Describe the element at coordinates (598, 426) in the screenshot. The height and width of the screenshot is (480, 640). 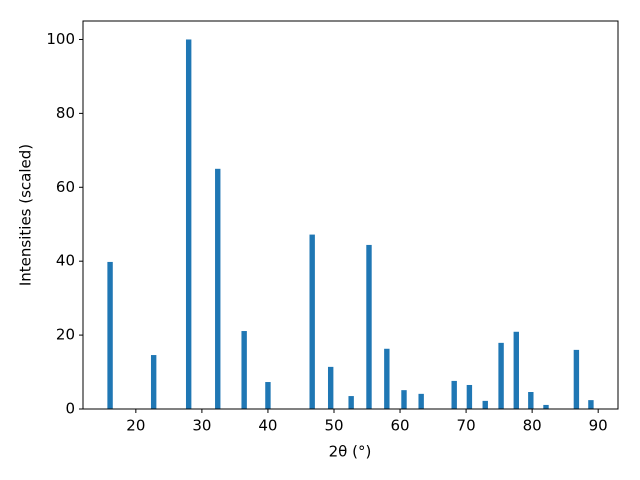
I see `x-tick-label: 90` at that location.